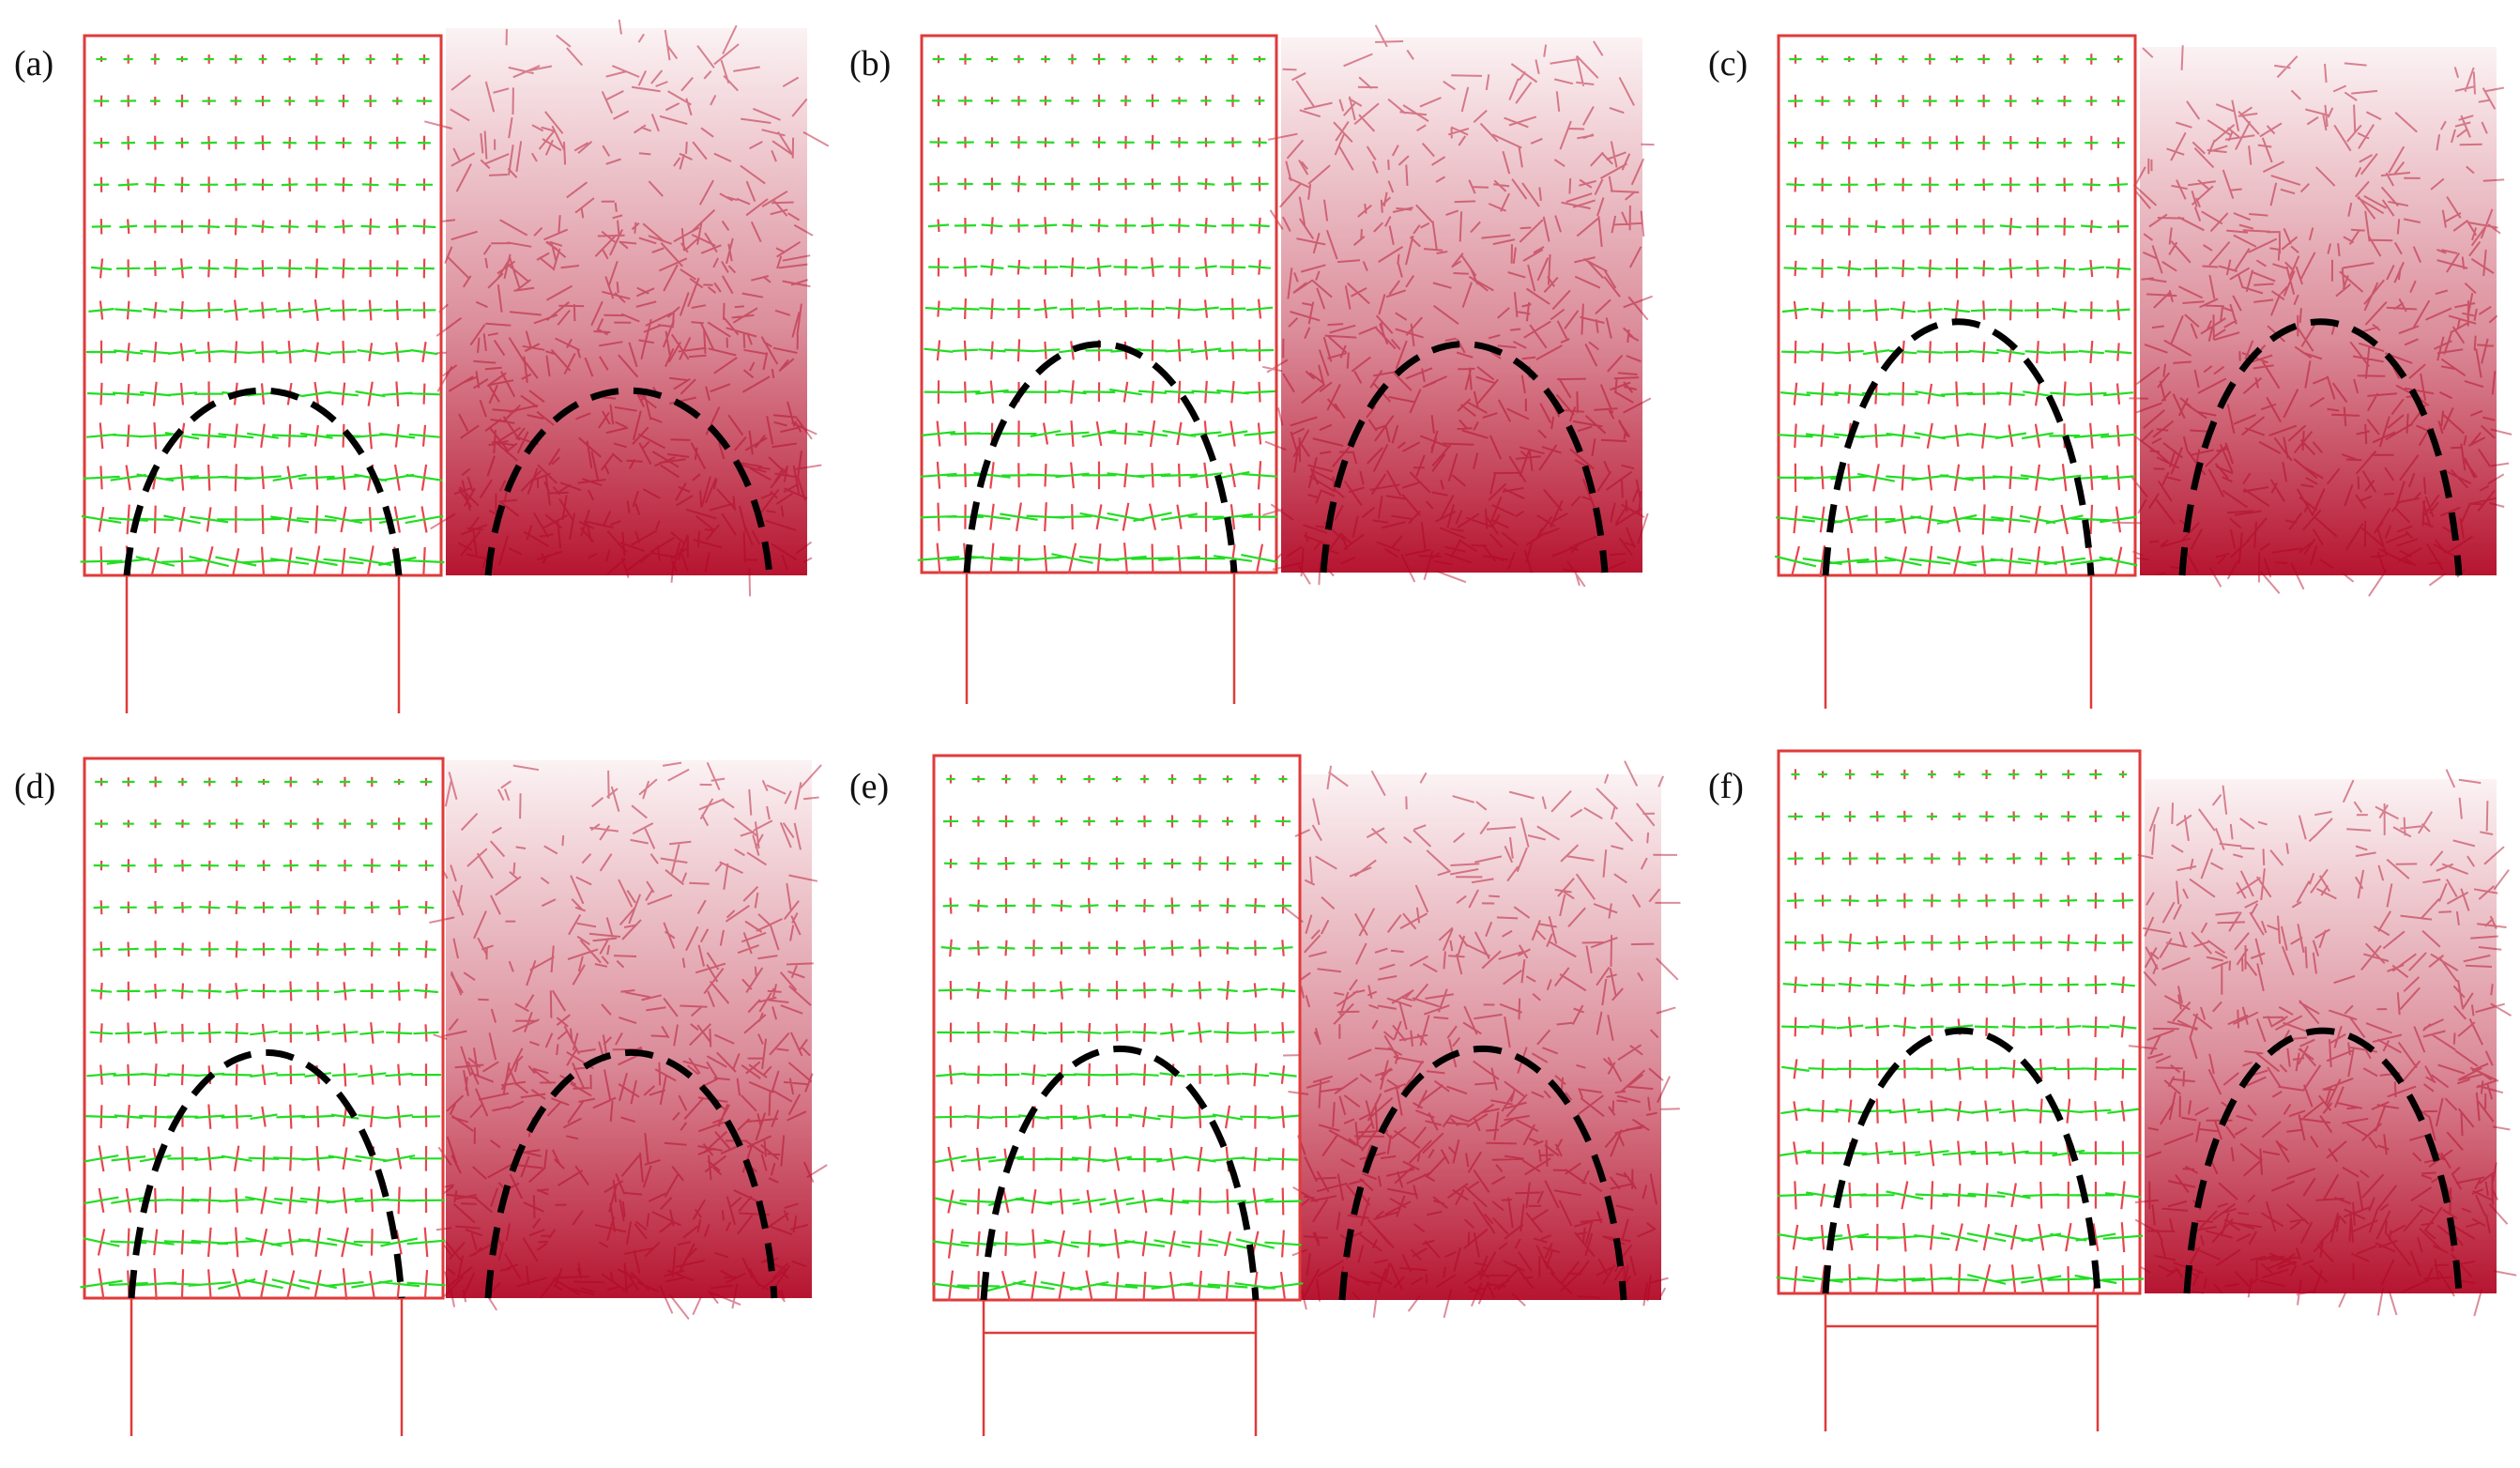  What do you see at coordinates (34, 787) in the screenshot?
I see `panel-label: (d)` at bounding box center [34, 787].